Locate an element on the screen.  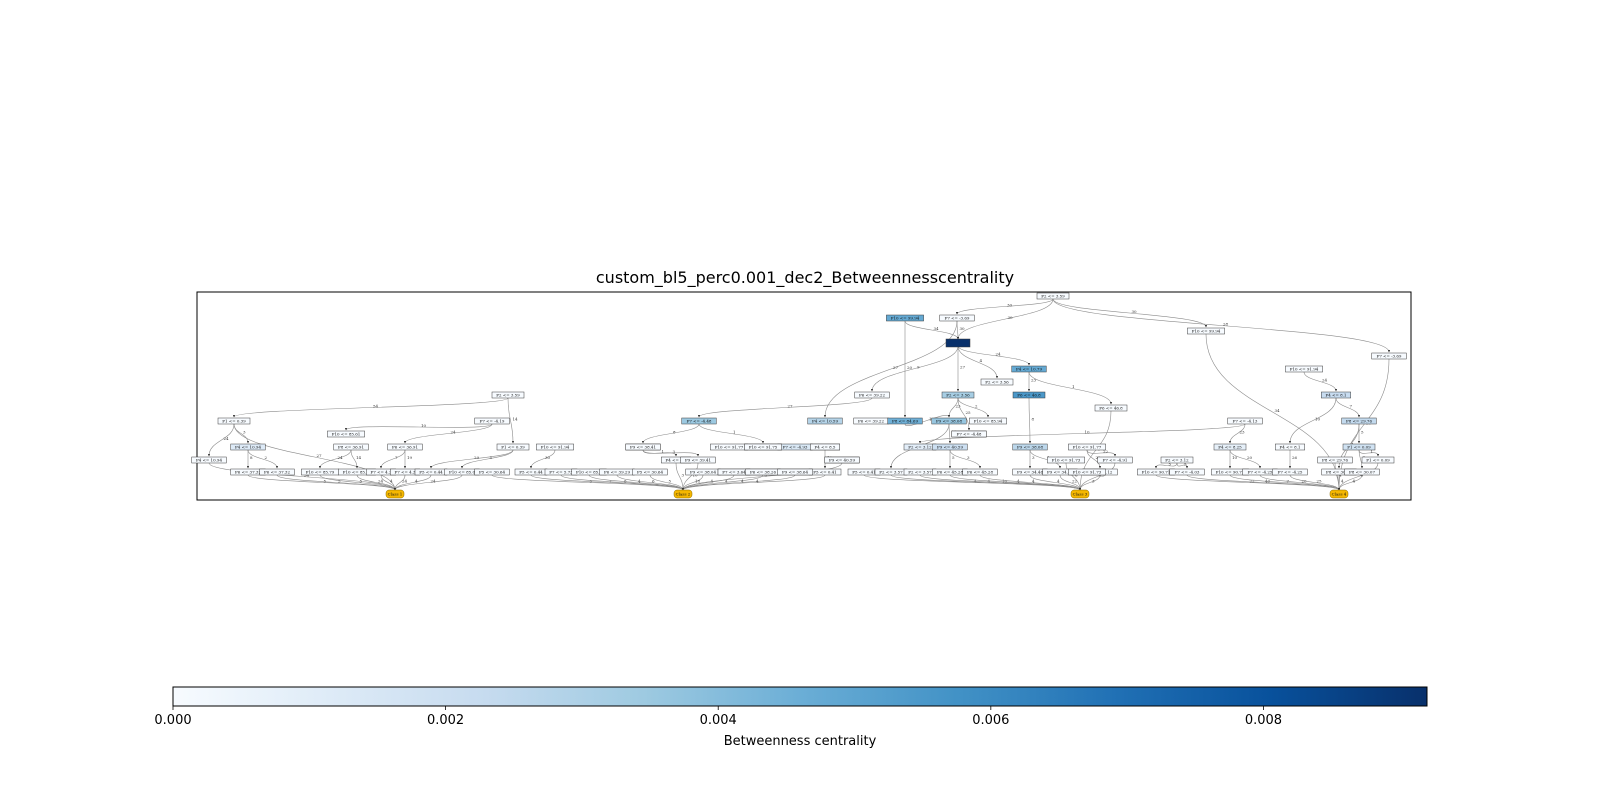
graph-node: F6 <= 36.91 is located at coordinates (405, 447).